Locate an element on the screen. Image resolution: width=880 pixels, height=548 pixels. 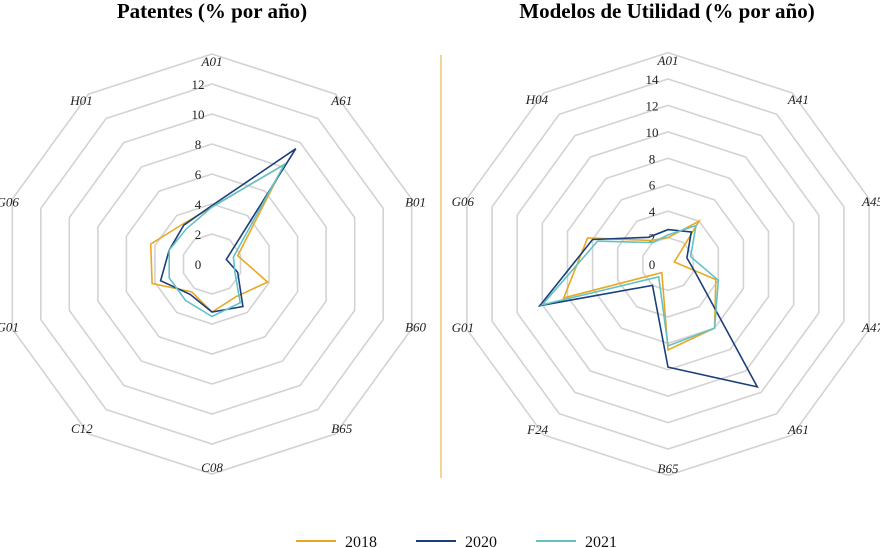
legend-item-2018: 2018 is located at coordinates (336, 541).